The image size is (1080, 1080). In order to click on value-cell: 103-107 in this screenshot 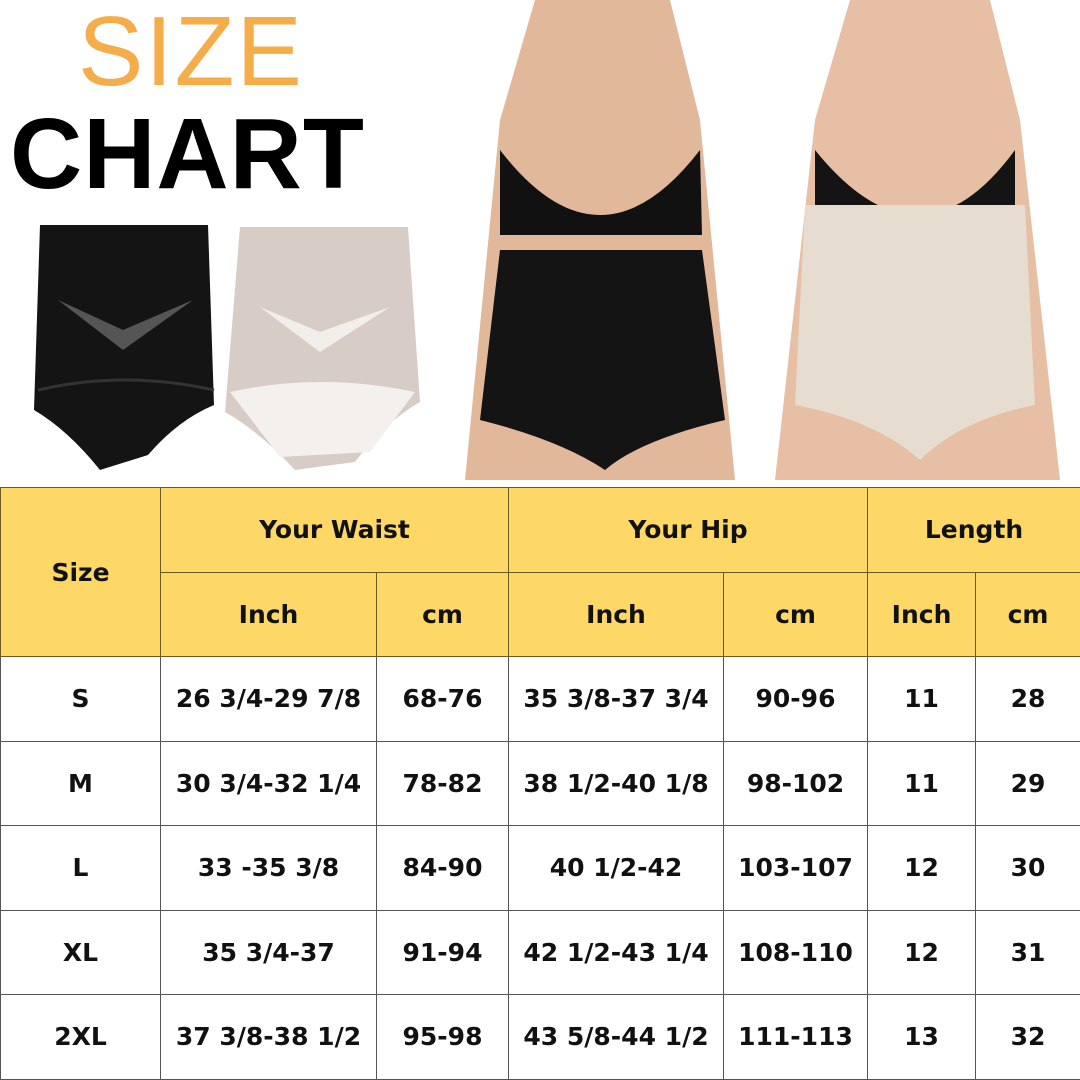, I will do `click(795, 868)`.